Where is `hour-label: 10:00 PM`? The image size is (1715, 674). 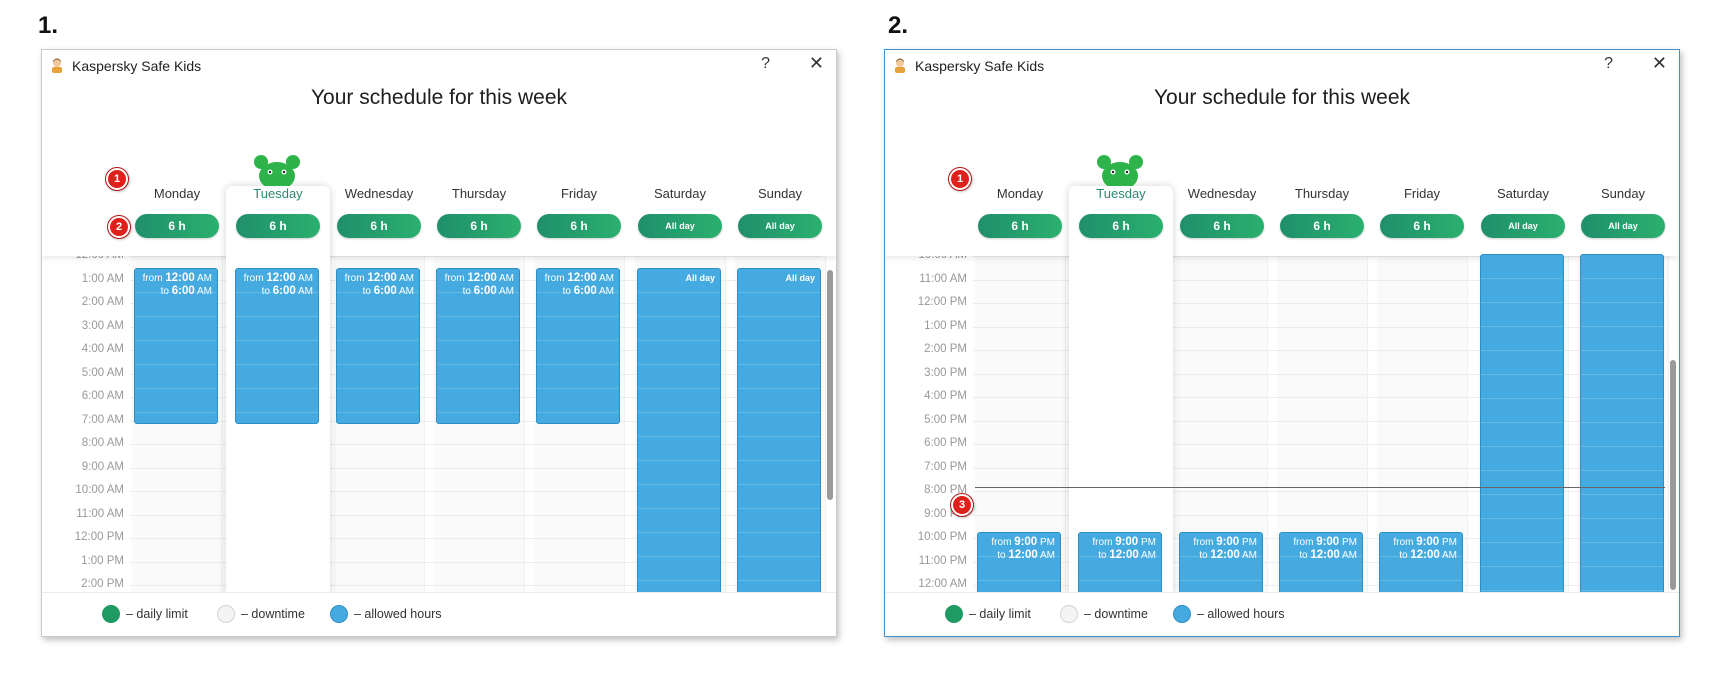
hour-label: 10:00 PM is located at coordinates (942, 537).